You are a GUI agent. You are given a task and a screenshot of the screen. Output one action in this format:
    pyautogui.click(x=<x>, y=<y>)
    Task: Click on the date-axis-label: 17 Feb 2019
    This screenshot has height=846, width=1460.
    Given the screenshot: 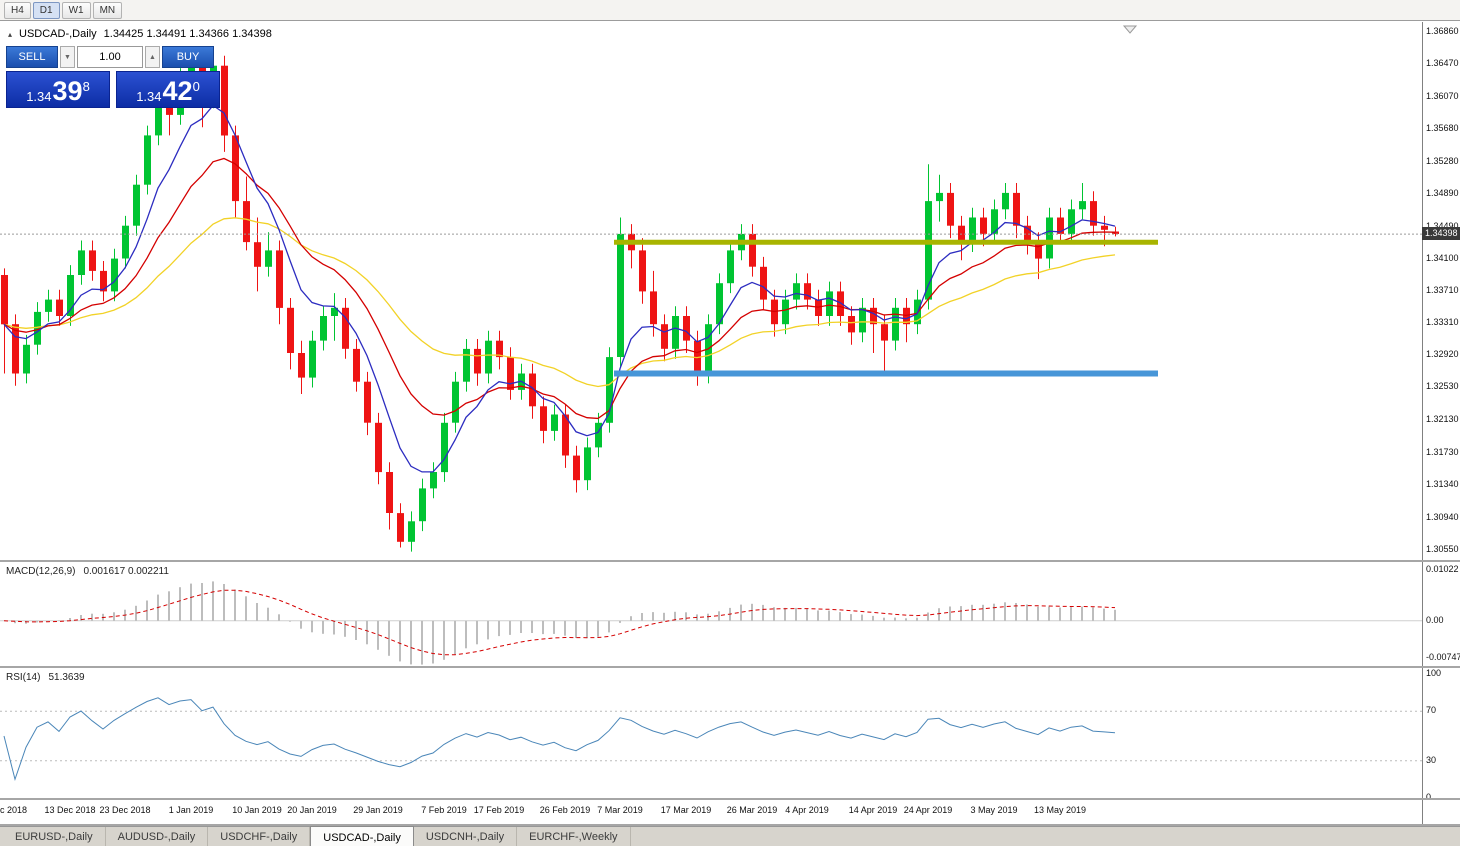 What is the action you would take?
    pyautogui.click(x=499, y=810)
    